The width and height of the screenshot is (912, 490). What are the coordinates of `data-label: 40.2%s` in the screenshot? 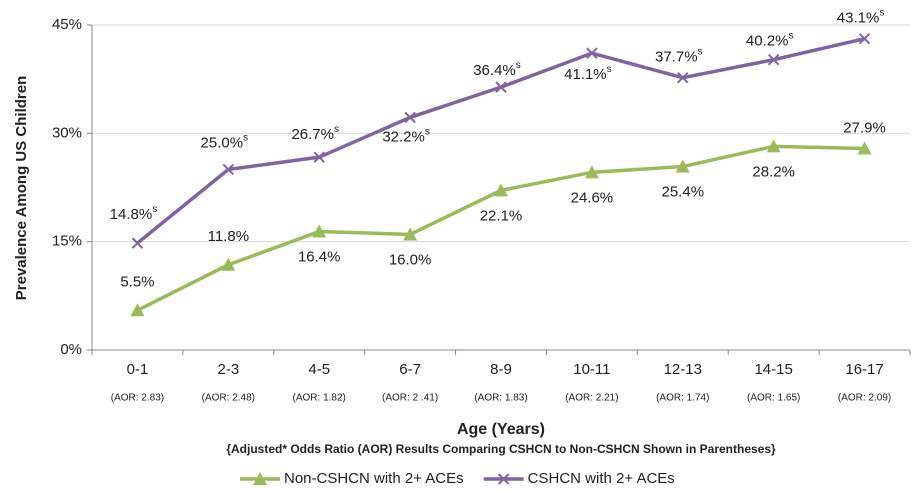 It's located at (770, 39).